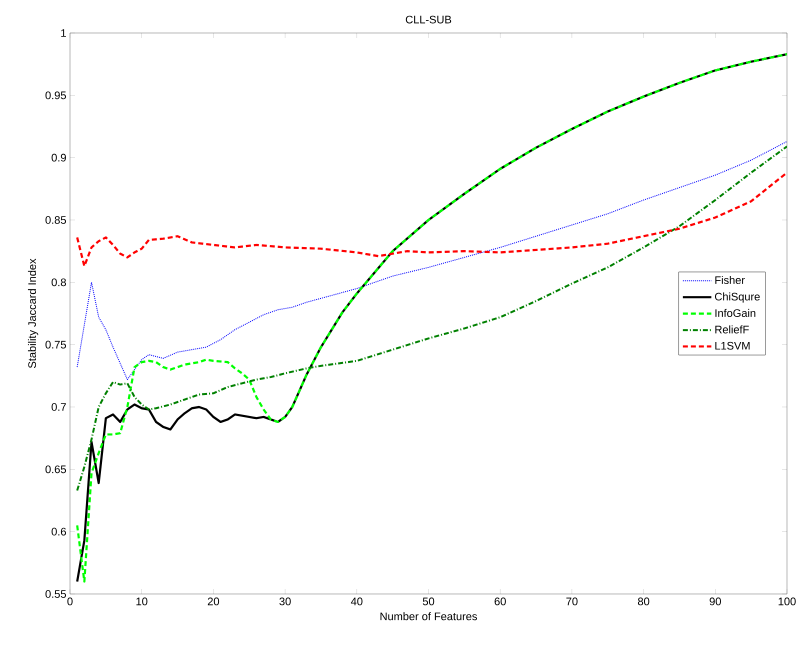 The height and width of the screenshot is (648, 804). What do you see at coordinates (55, 469) in the screenshot?
I see `y-tick-label: 0.65` at bounding box center [55, 469].